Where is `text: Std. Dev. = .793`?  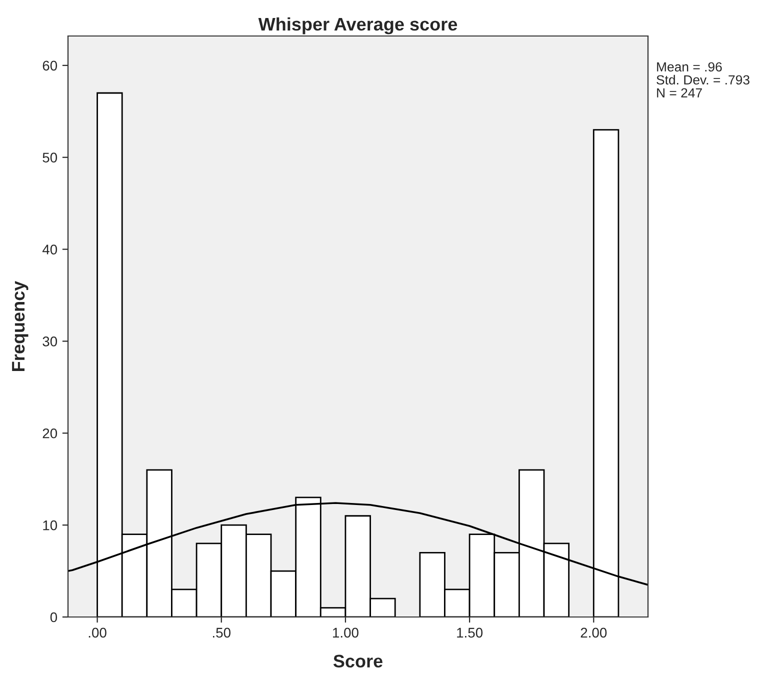 text: Std. Dev. = .793 is located at coordinates (703, 79).